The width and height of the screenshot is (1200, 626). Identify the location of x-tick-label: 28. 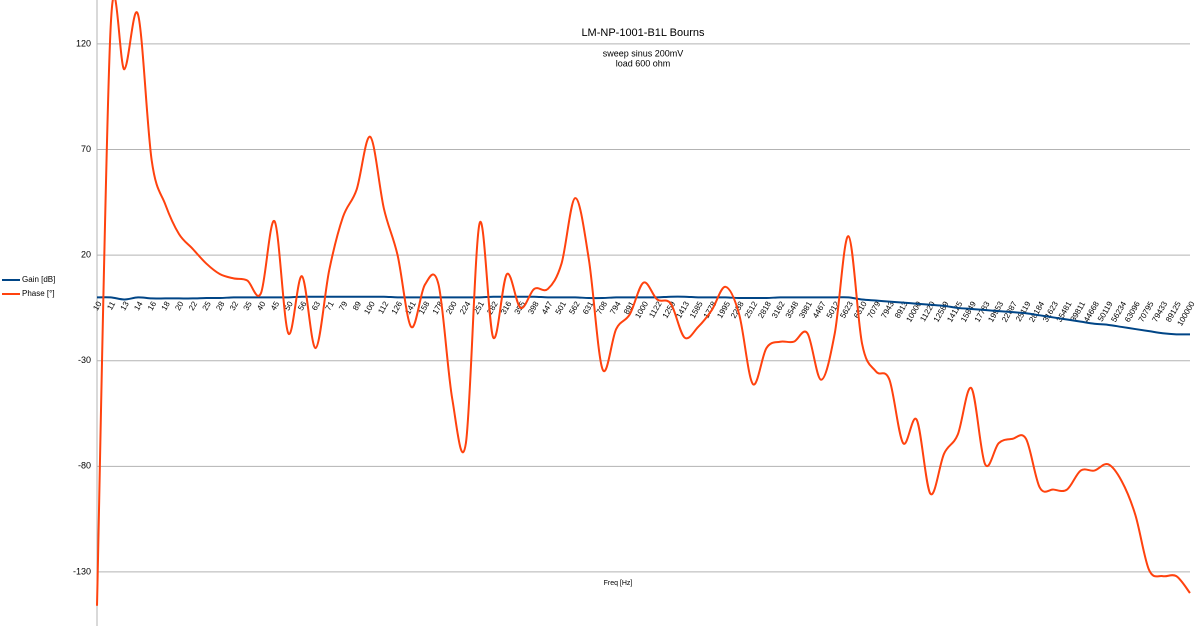
(220, 305).